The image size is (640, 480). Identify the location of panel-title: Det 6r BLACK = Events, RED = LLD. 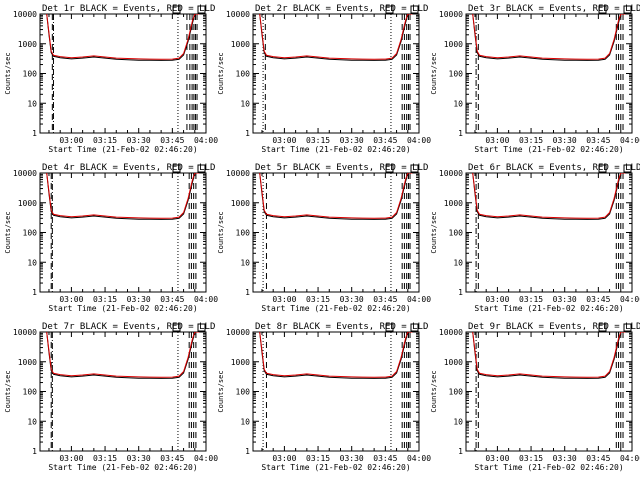
(554, 168).